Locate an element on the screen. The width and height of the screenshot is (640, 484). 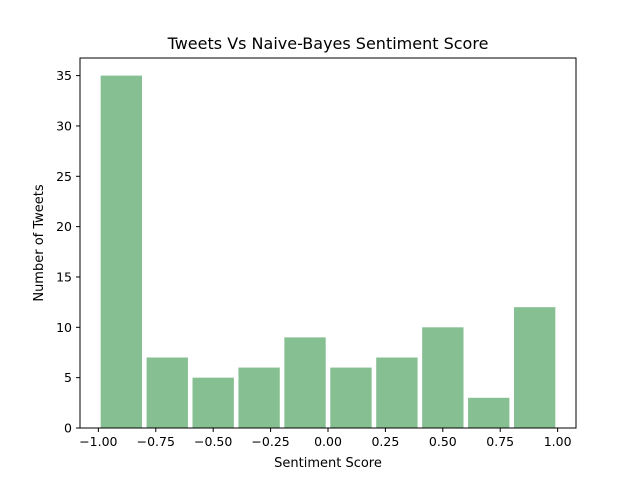
y-tick-label: 15 is located at coordinates (64, 276).